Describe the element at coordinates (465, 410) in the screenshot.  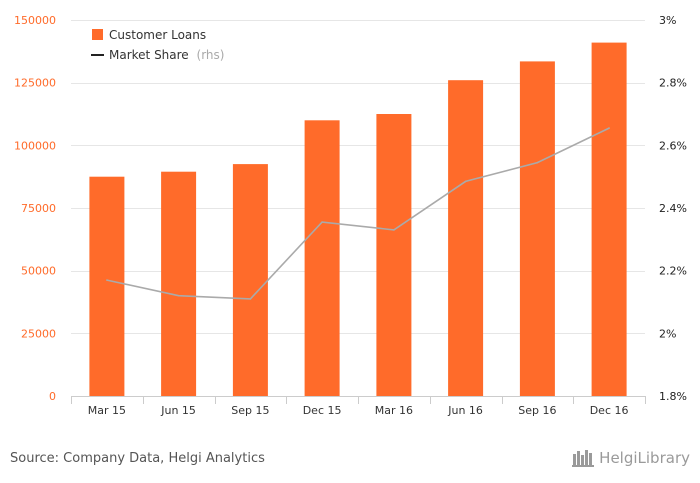
I see `x-tick-label: Jun 16` at that location.